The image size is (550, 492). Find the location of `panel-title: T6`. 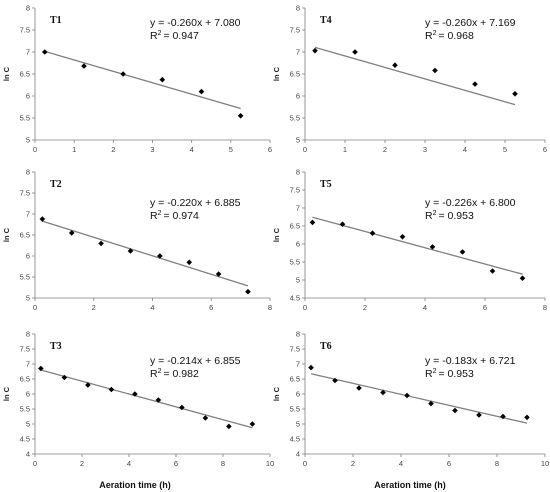

panel-title: T6 is located at coordinates (326, 346).